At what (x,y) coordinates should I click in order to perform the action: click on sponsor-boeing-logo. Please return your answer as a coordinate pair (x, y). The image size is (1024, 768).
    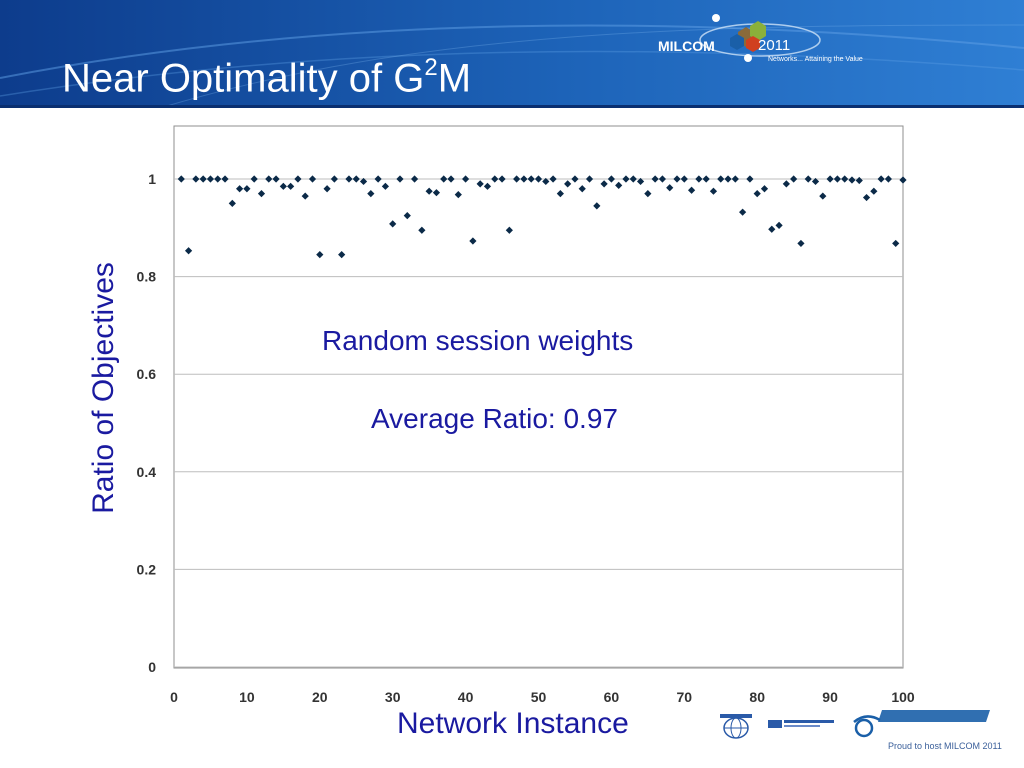
    Looking at the image, I should click on (921, 724).